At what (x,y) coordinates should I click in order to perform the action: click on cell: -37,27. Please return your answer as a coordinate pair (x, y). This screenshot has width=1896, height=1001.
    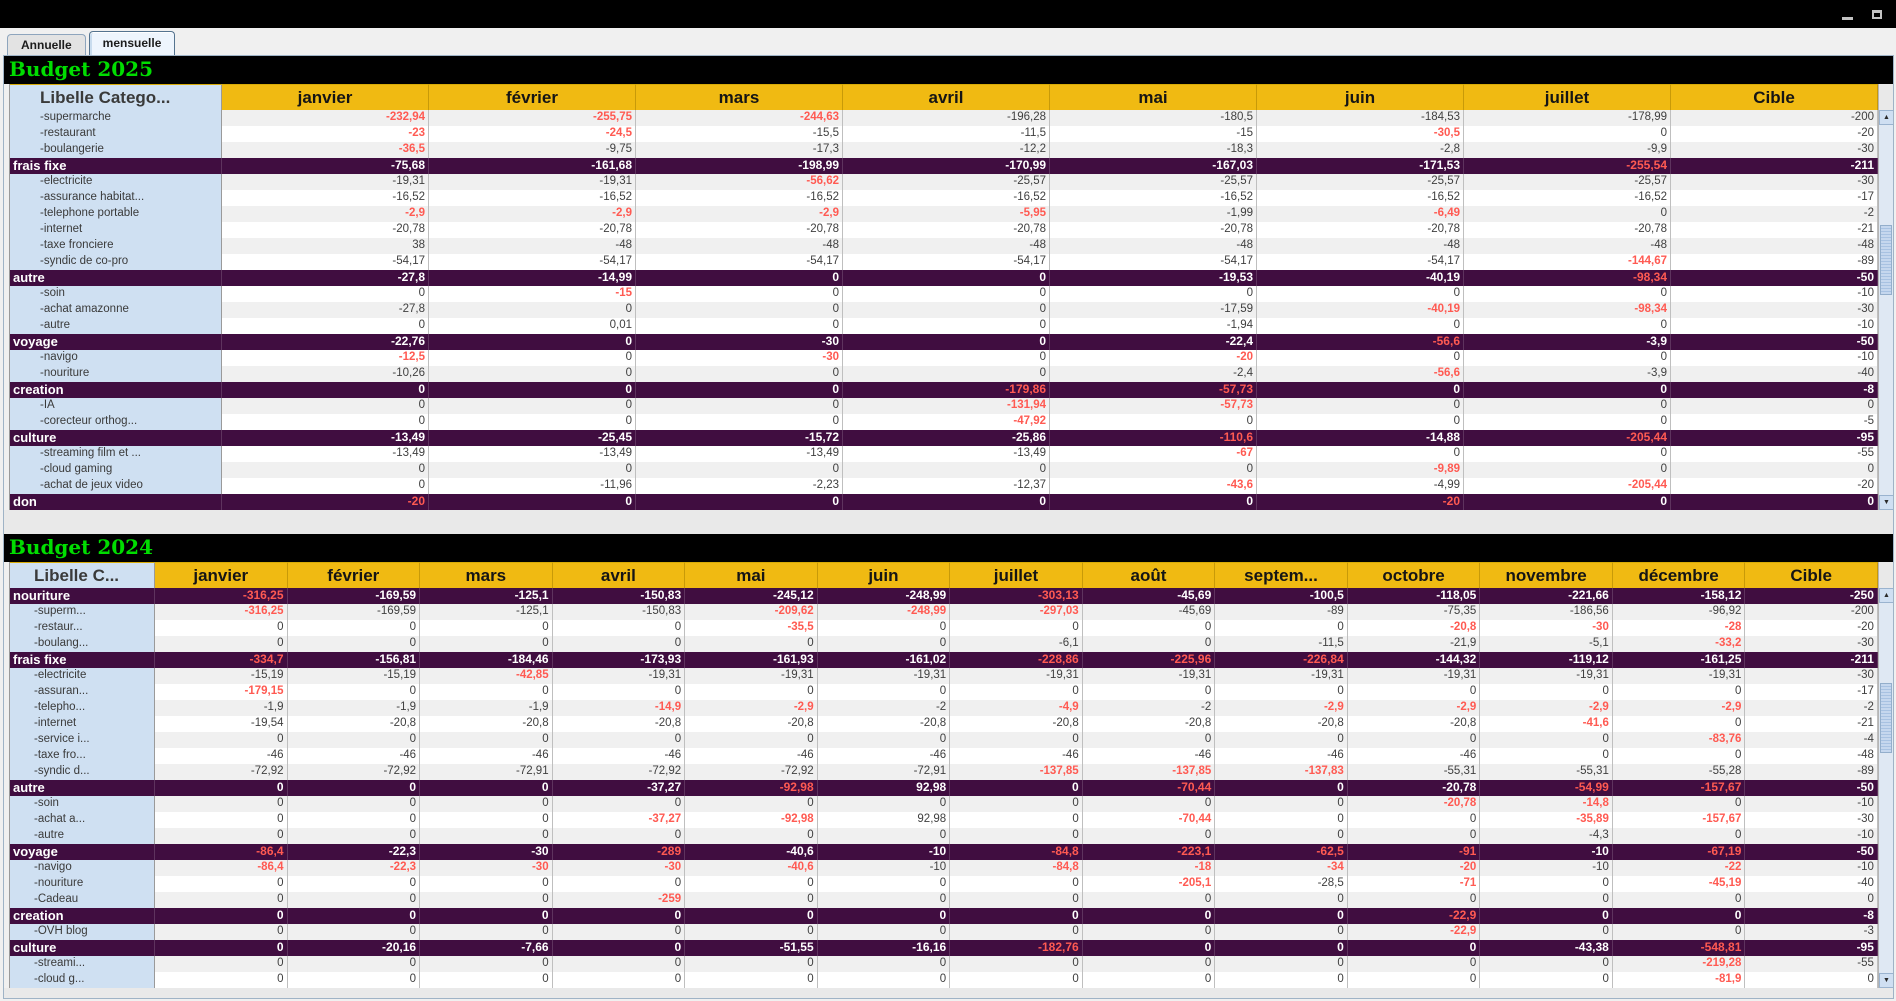
    Looking at the image, I should click on (619, 788).